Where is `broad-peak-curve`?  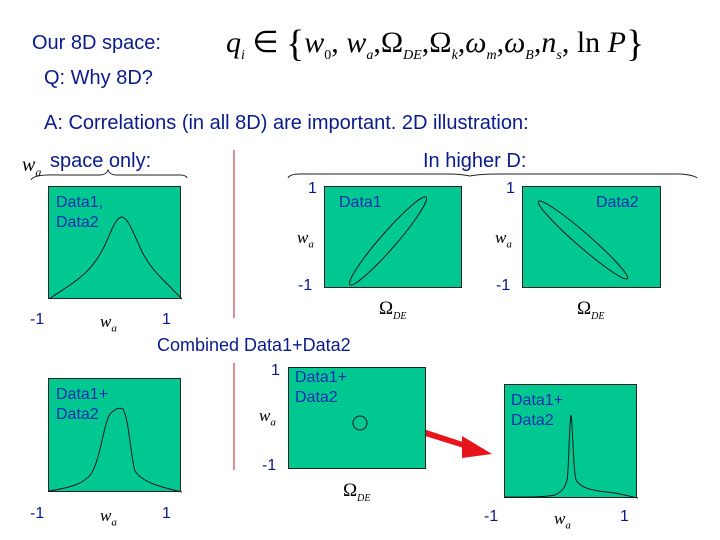
broad-peak-curve is located at coordinates (115, 258).